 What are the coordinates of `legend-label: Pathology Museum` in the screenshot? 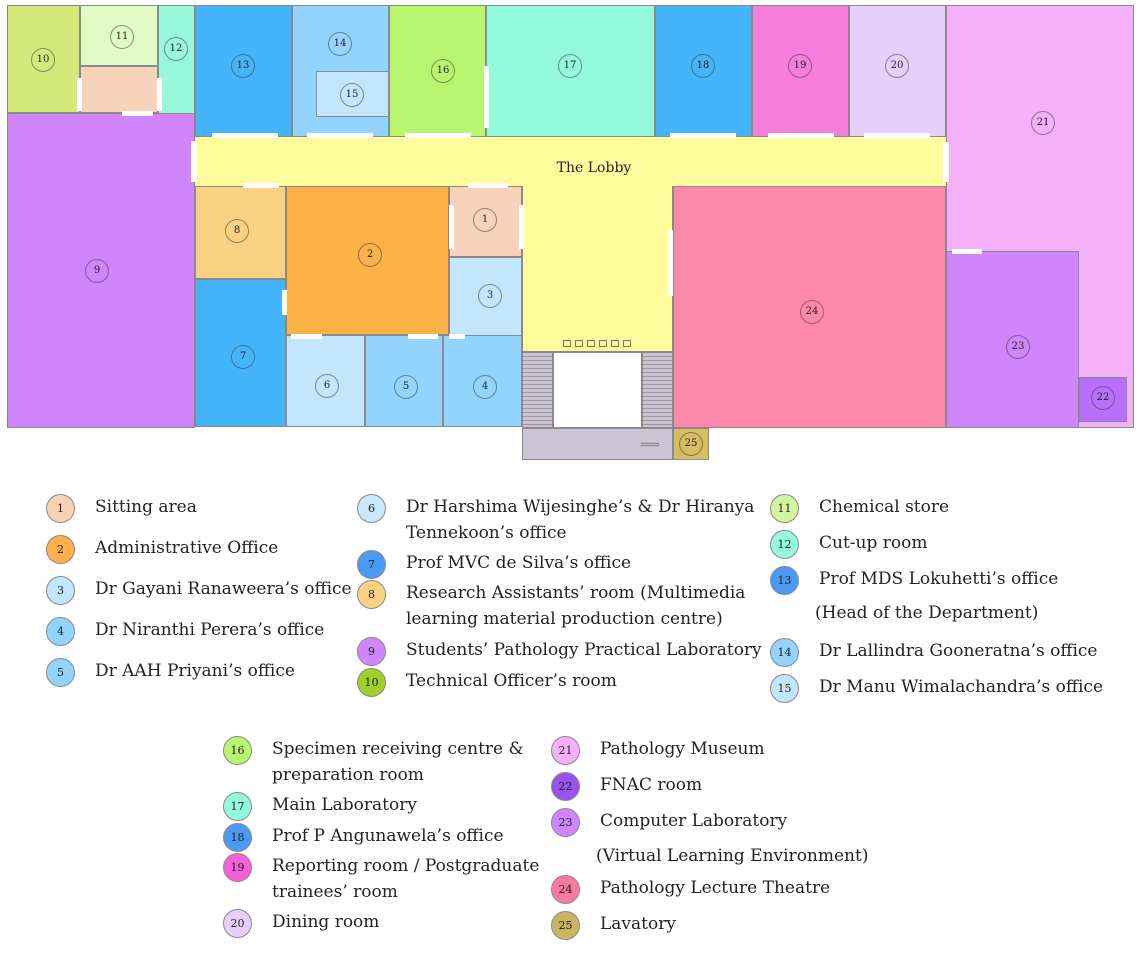 It's located at (682, 749).